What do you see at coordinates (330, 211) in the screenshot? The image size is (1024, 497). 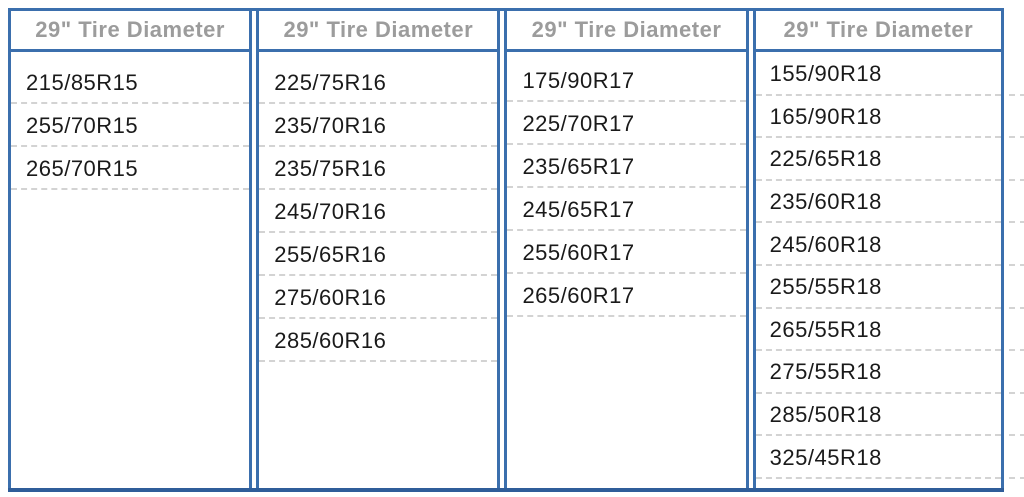 I see `tire-size-label: 245/70R16` at bounding box center [330, 211].